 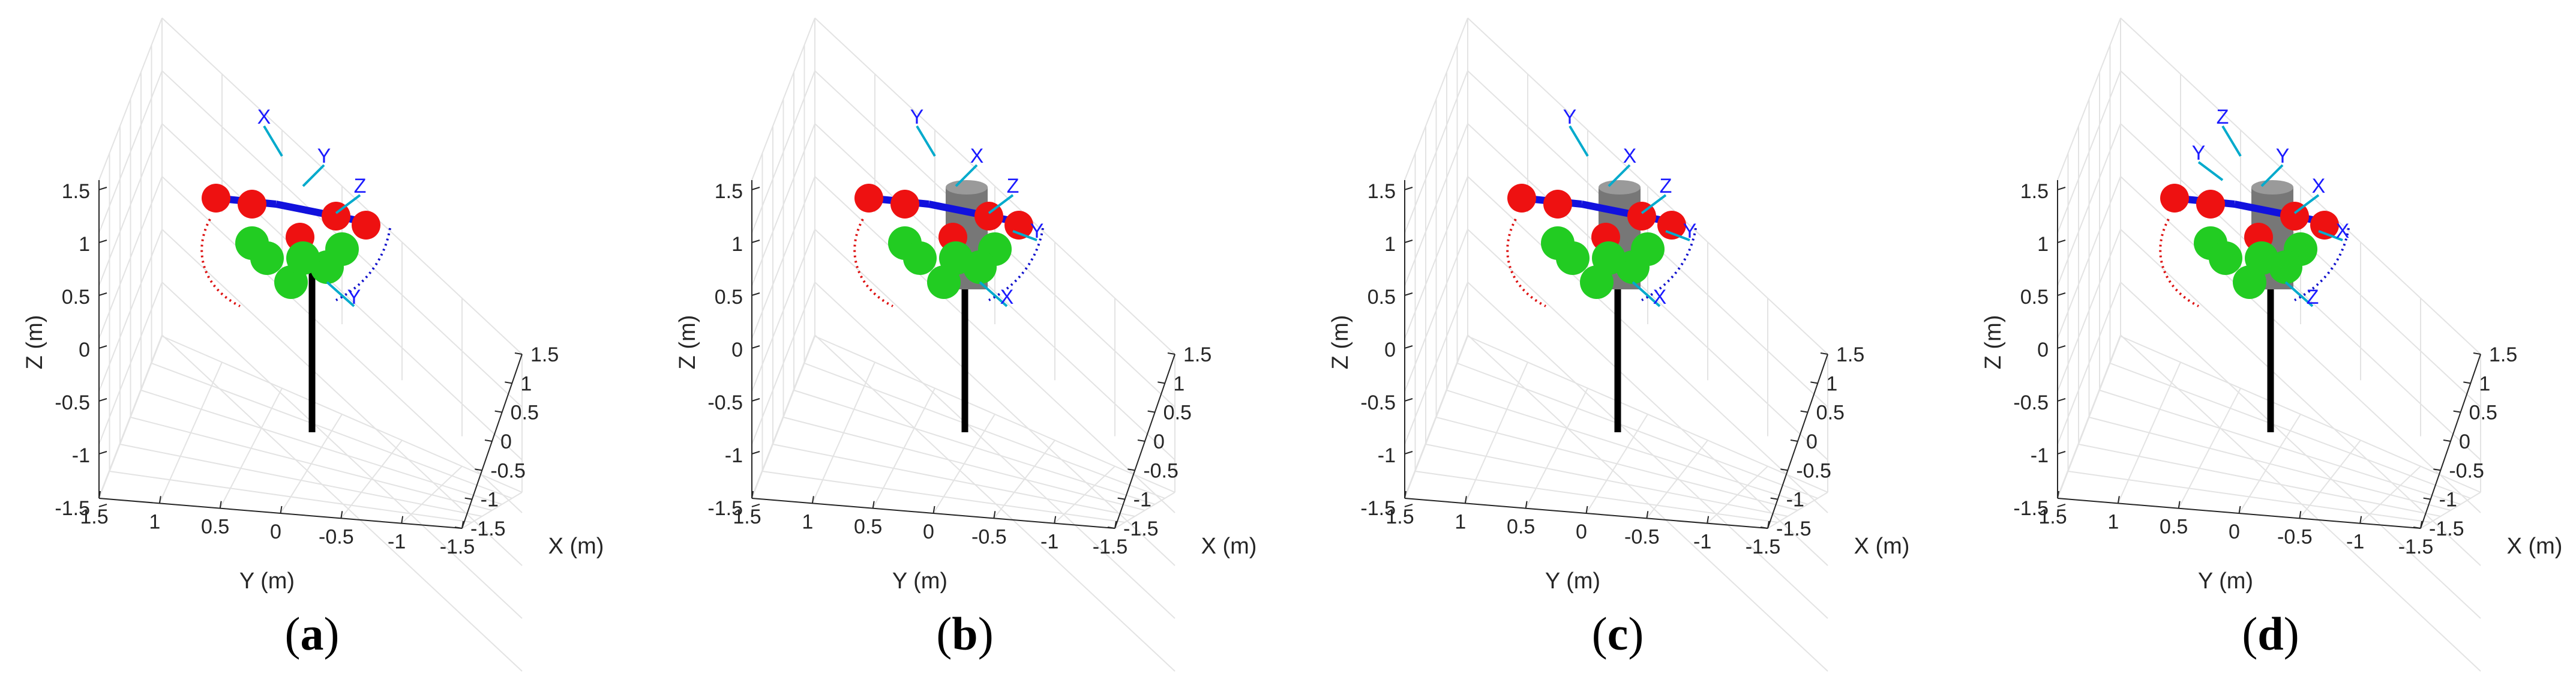 What do you see at coordinates (964, 634) in the screenshot?
I see `panel-label: (b)` at bounding box center [964, 634].